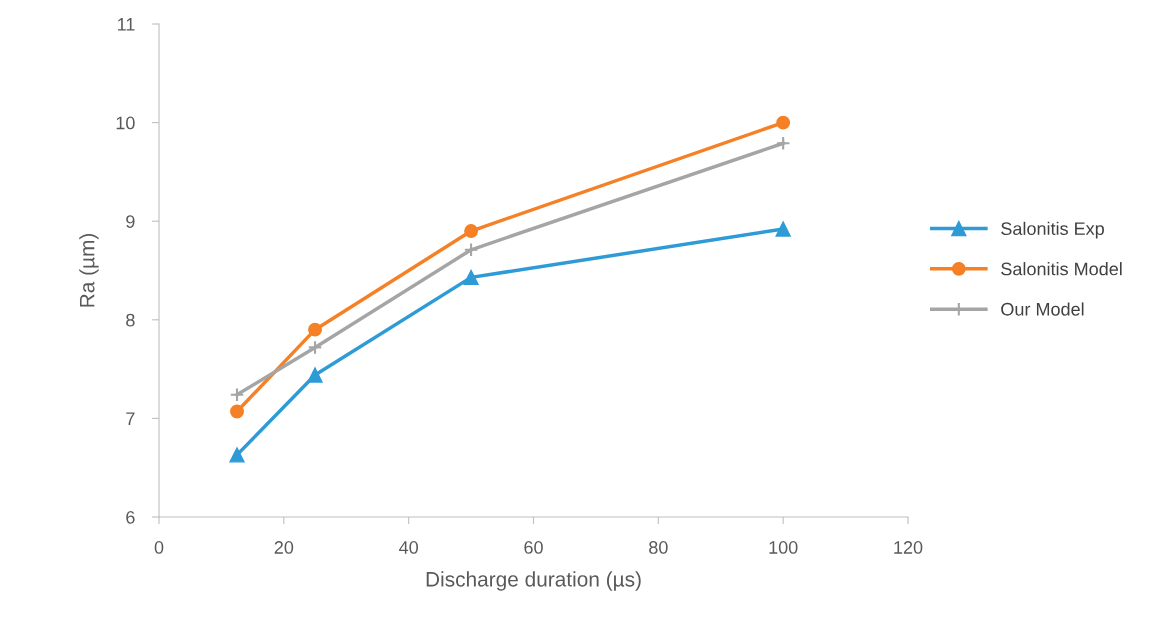  What do you see at coordinates (284, 547) in the screenshot?
I see `x-tick-label: 20` at bounding box center [284, 547].